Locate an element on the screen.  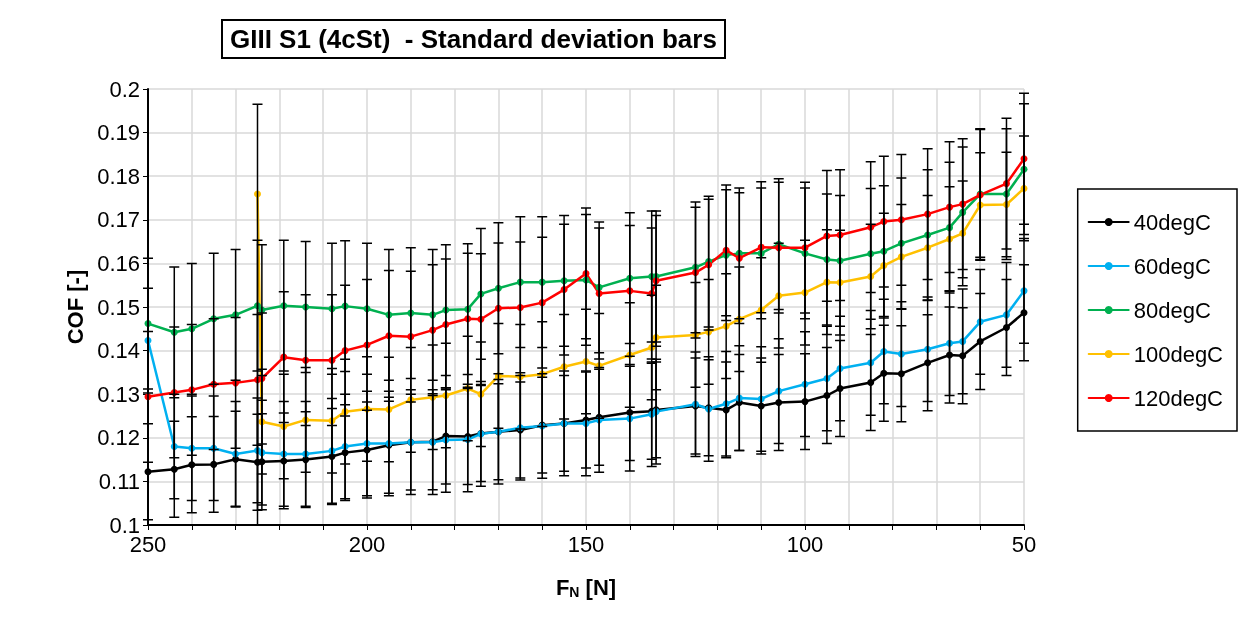
y-tick-label: 0.19 is located at coordinates (118, 133).